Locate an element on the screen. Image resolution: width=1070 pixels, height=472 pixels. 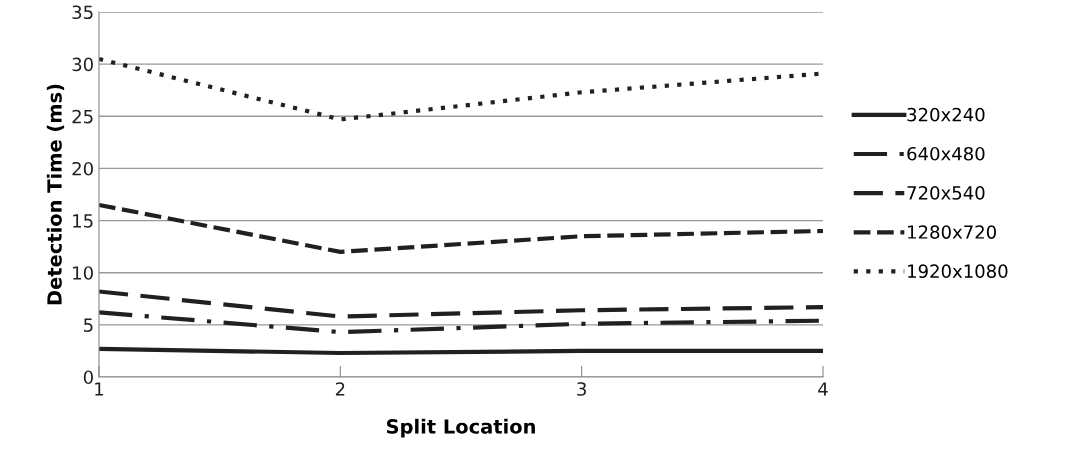
x-tick-label: 3 is located at coordinates (581, 389).